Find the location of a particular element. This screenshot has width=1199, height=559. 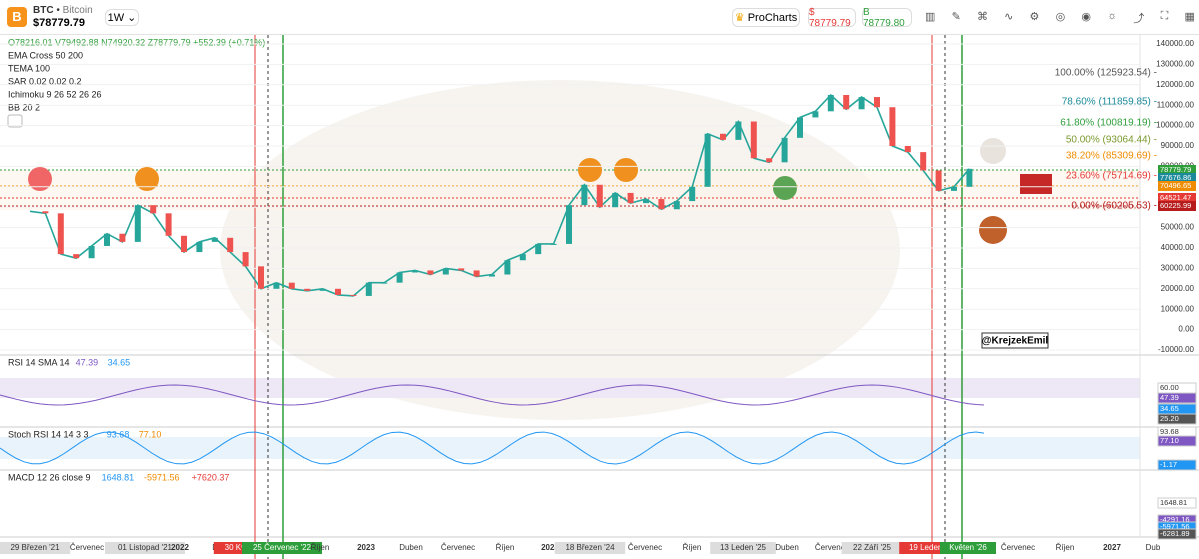

time-label: 25 Červenec '22 is located at coordinates (282, 547).